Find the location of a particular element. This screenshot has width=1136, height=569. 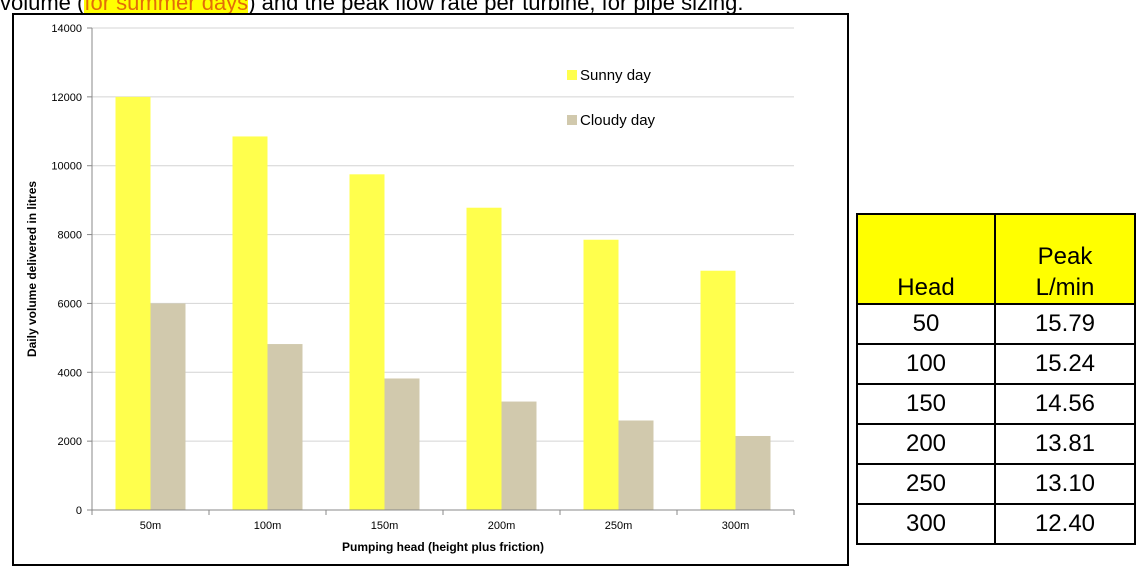

y-tick-label: 0 is located at coordinates (79, 511).